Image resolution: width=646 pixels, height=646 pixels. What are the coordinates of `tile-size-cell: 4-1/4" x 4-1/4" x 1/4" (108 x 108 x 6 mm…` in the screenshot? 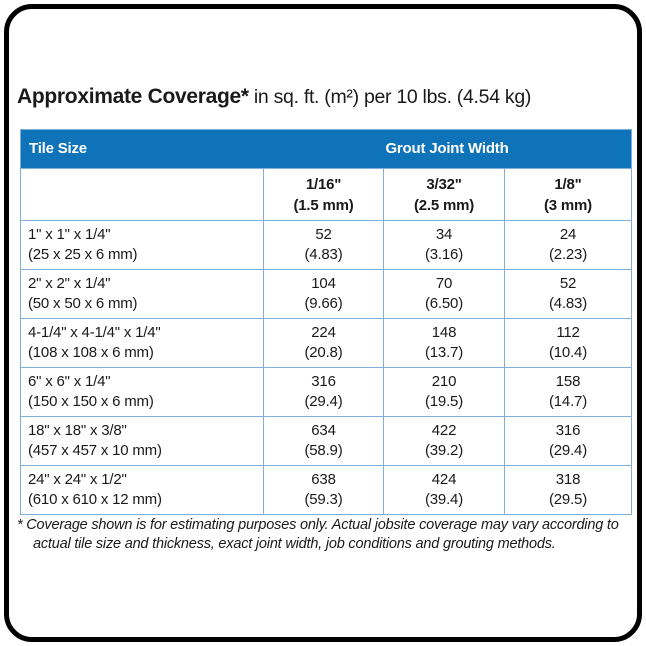 It's located at (142, 343).